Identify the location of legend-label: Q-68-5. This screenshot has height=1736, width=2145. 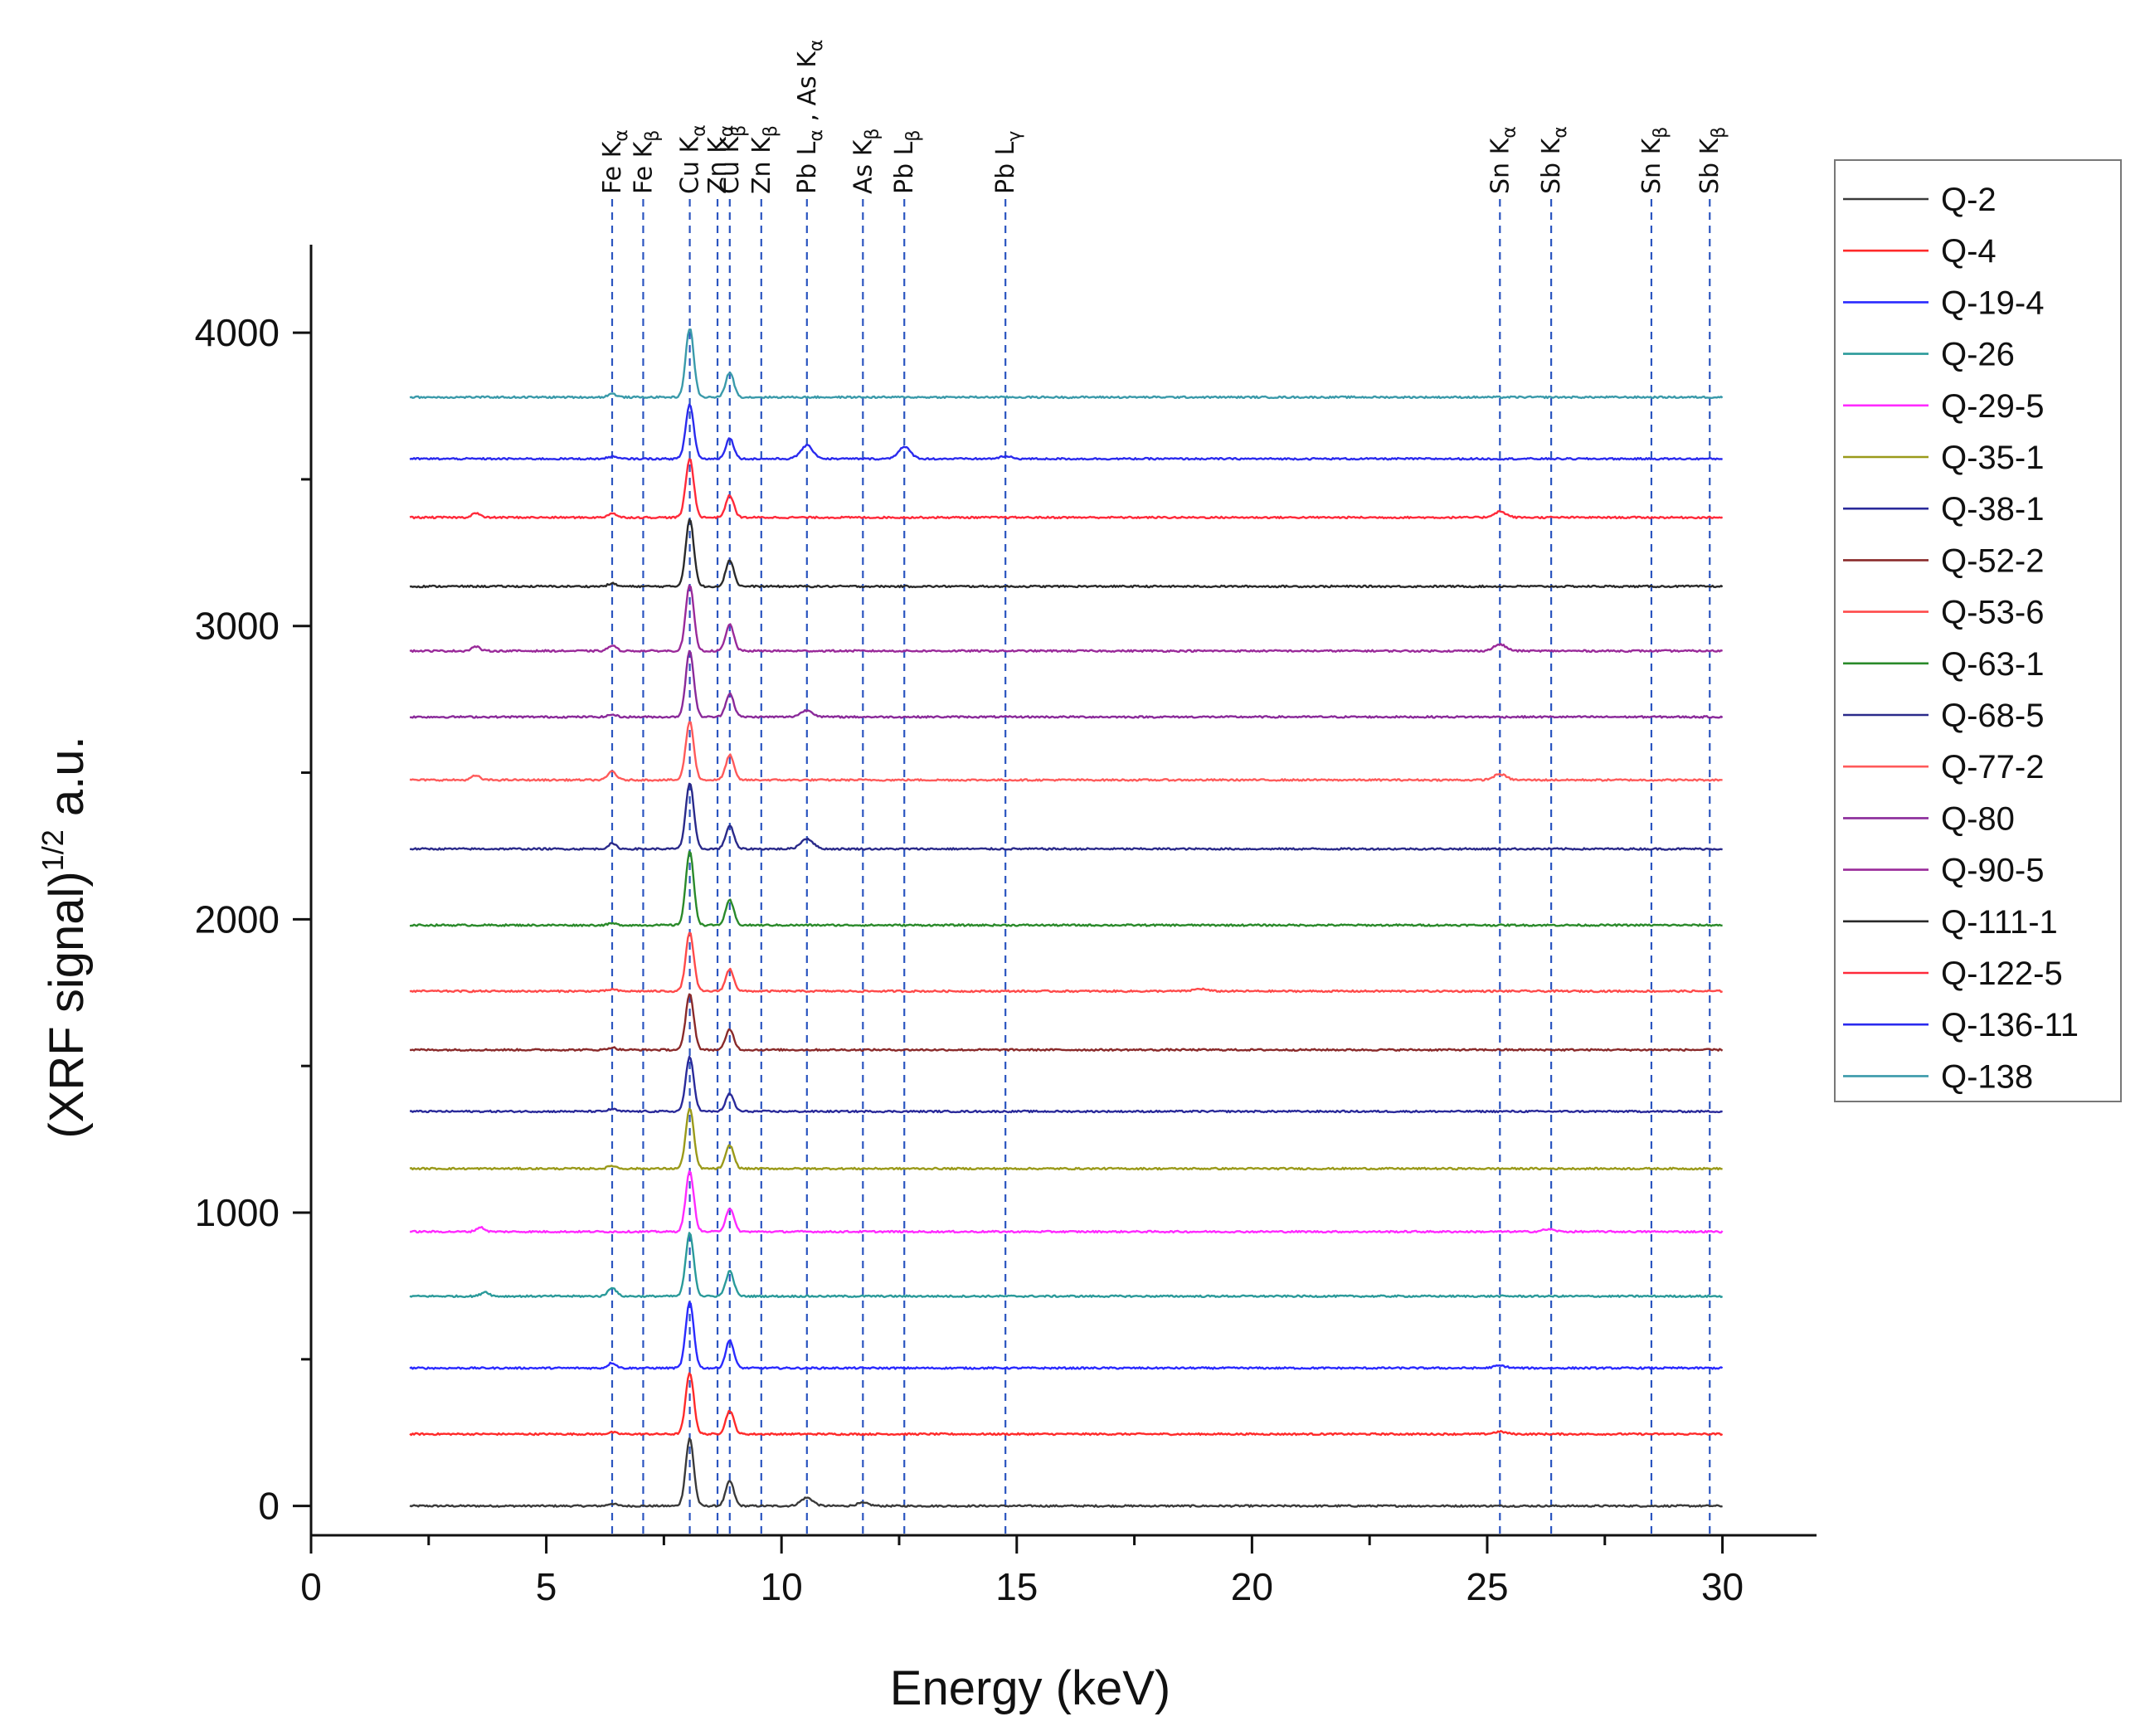
(1993, 716).